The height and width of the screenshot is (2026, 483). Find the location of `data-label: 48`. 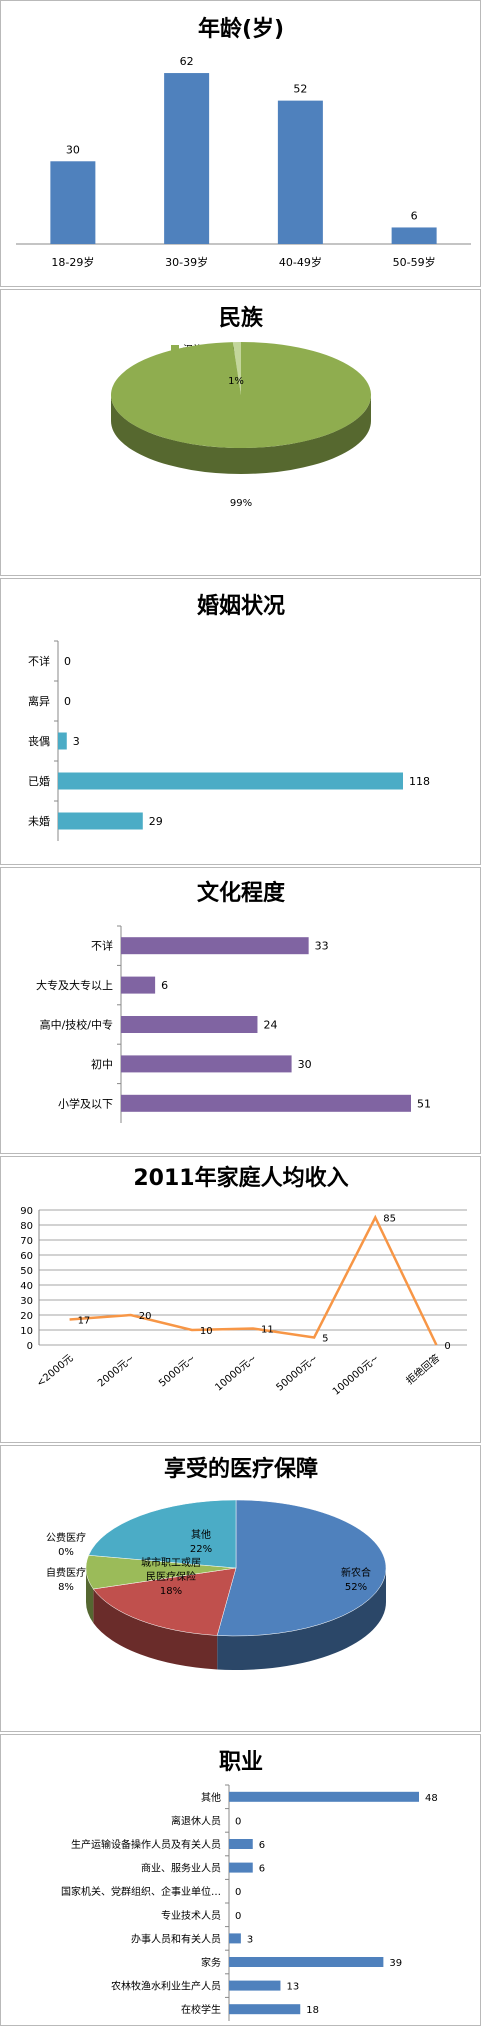

data-label: 48 is located at coordinates (431, 1798).